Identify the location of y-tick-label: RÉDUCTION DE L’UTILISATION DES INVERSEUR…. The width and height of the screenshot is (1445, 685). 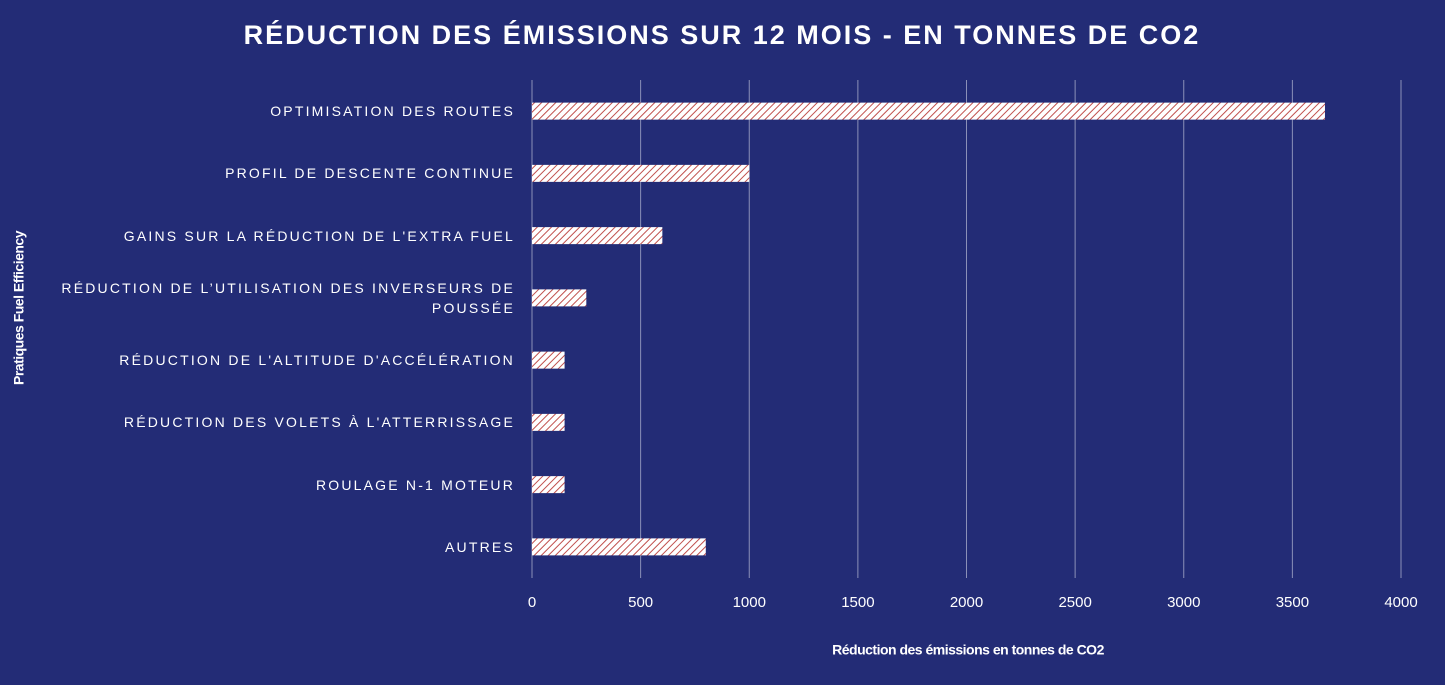
(288, 297).